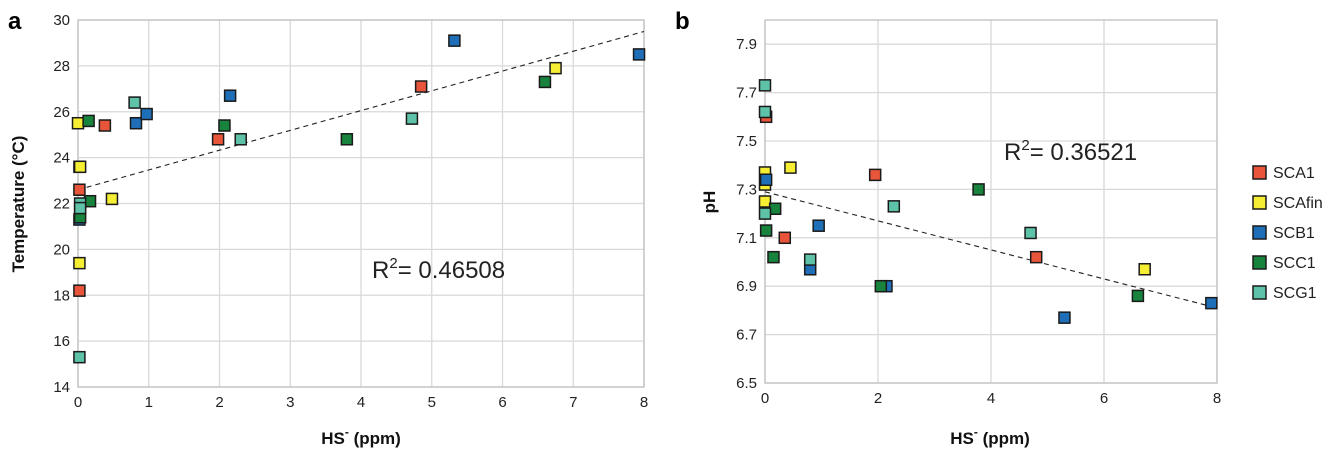 This screenshot has height=454, width=1336. I want to click on panel-label-a: a, so click(15, 21).